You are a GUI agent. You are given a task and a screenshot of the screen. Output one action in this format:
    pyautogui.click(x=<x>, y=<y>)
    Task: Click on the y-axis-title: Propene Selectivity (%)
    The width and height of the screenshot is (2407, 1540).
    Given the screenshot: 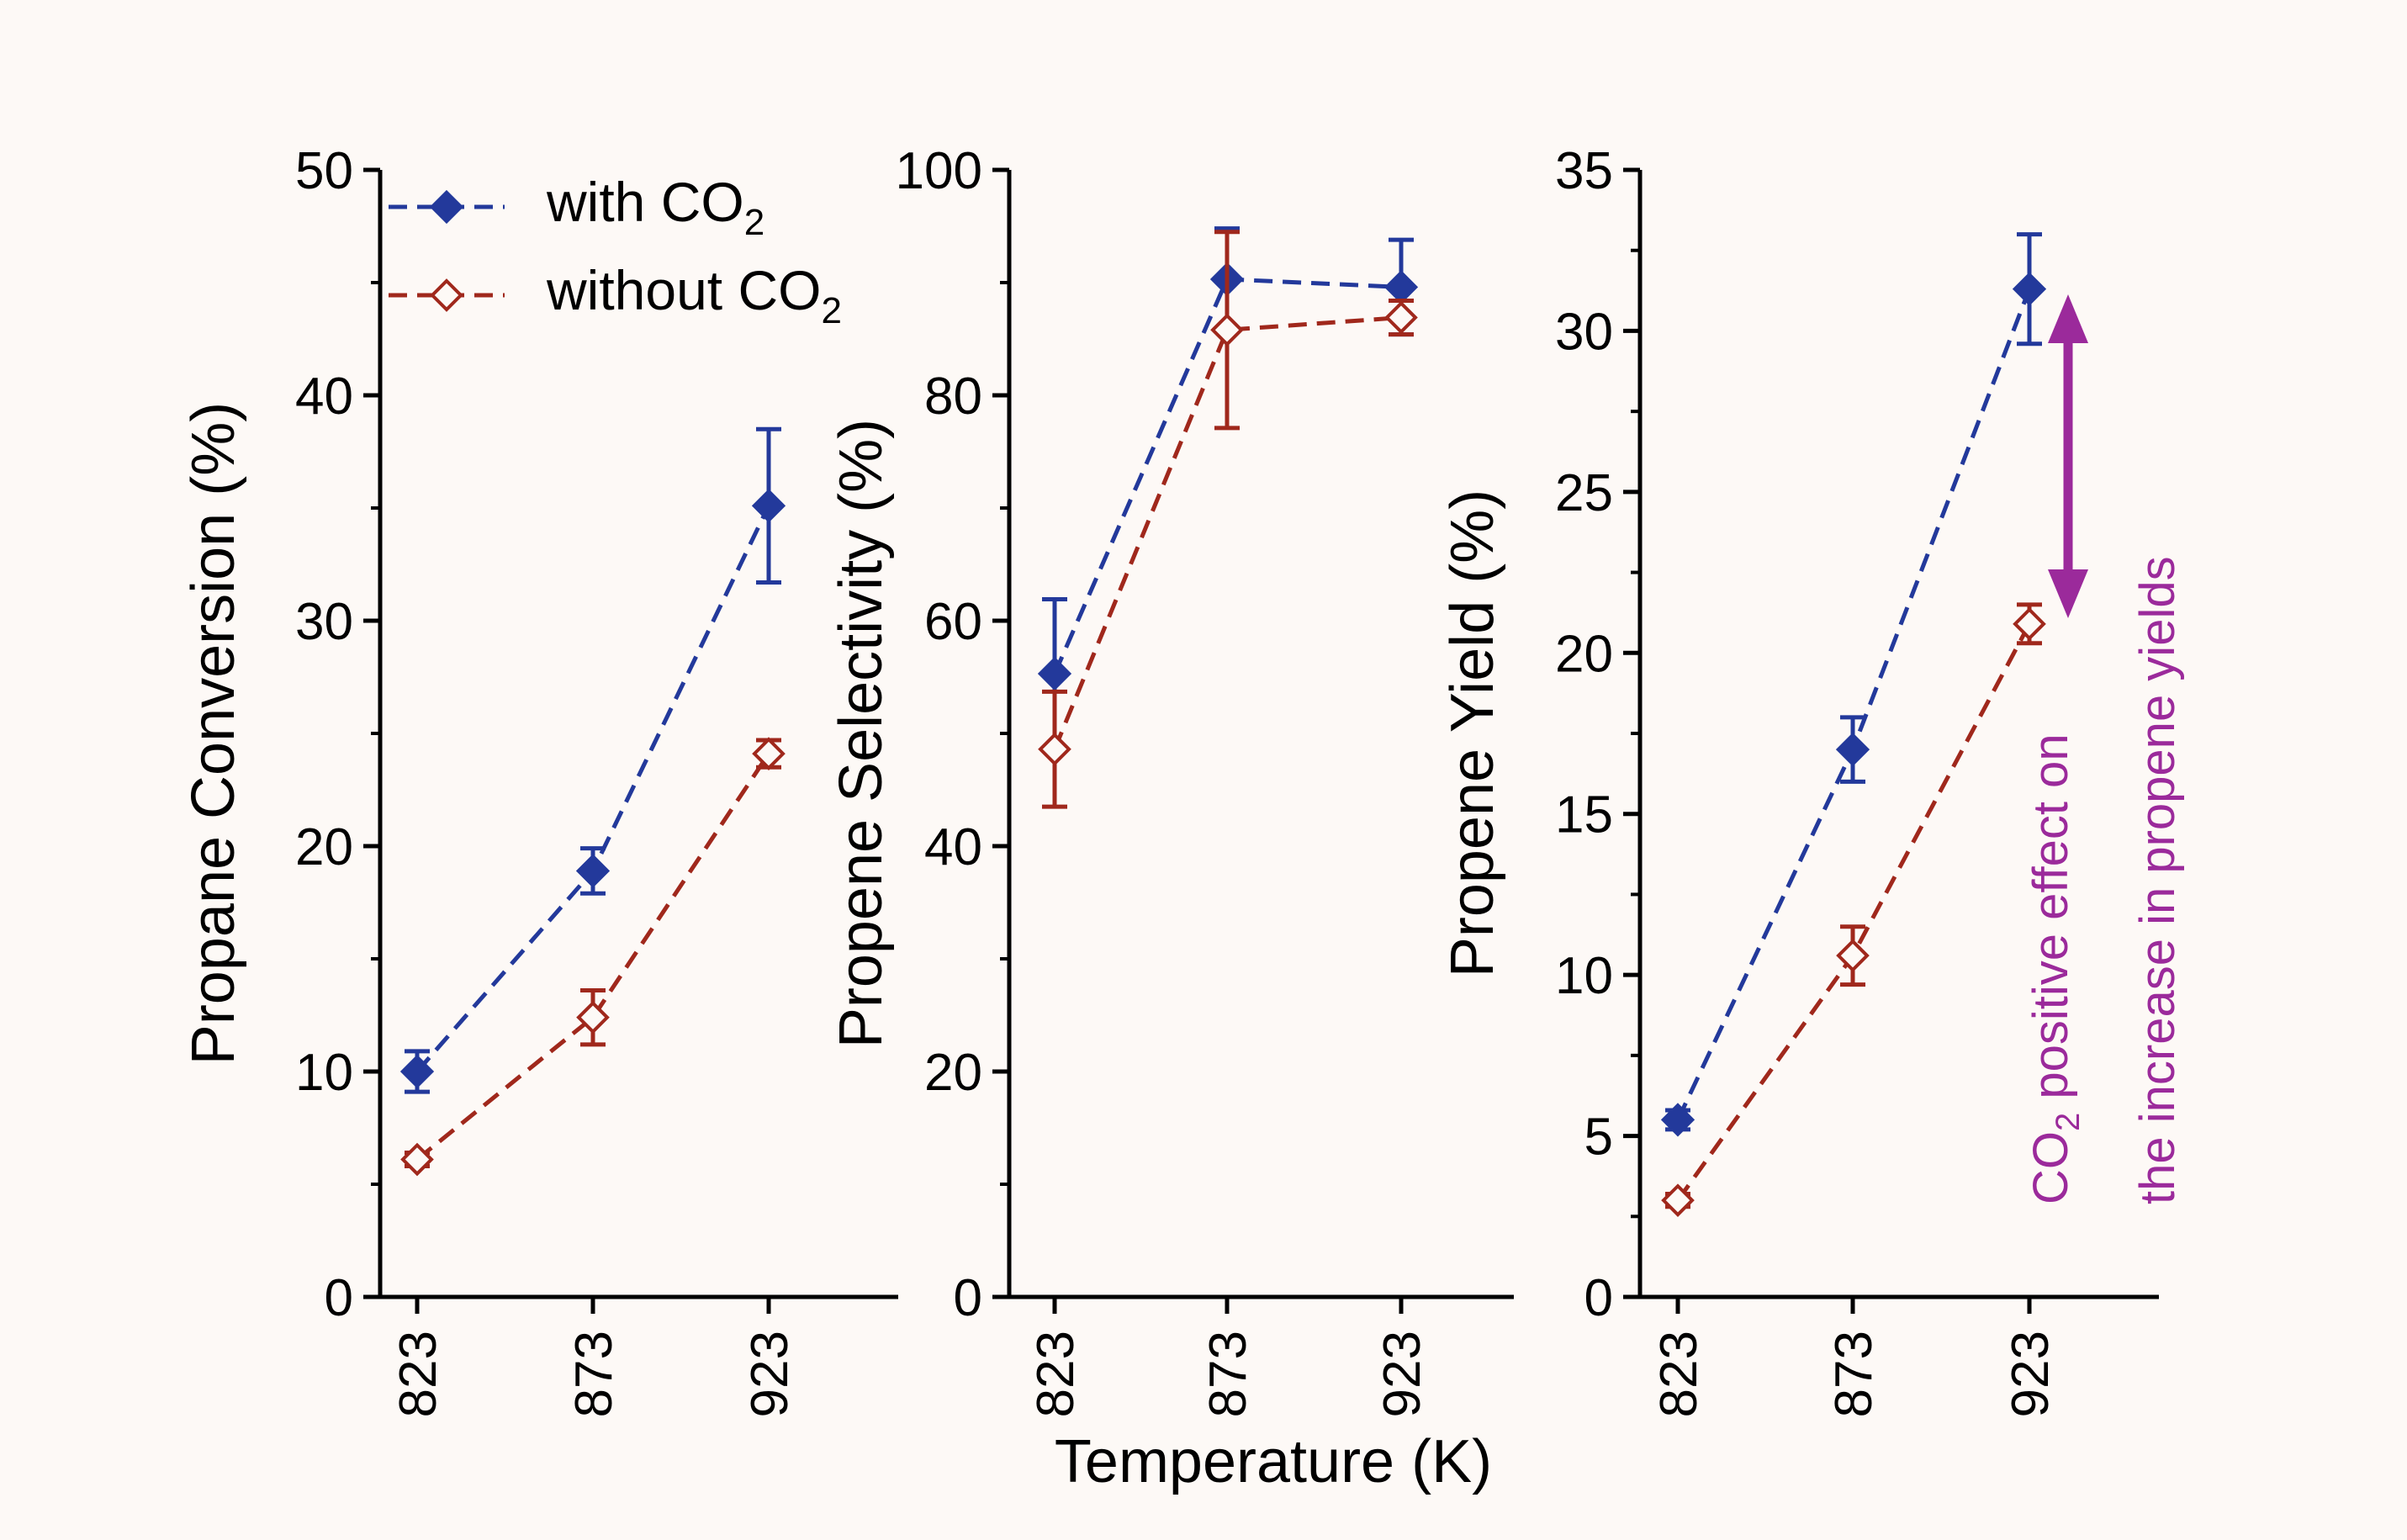 What is the action you would take?
    pyautogui.click(x=861, y=734)
    